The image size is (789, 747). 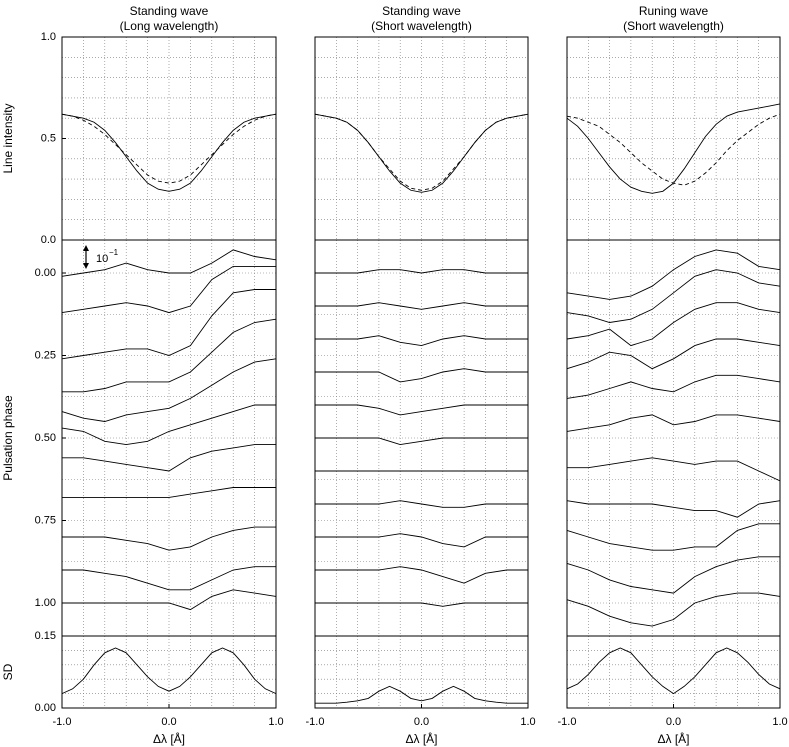 I want to click on y-tick-label: 1.00, so click(x=45, y=603).